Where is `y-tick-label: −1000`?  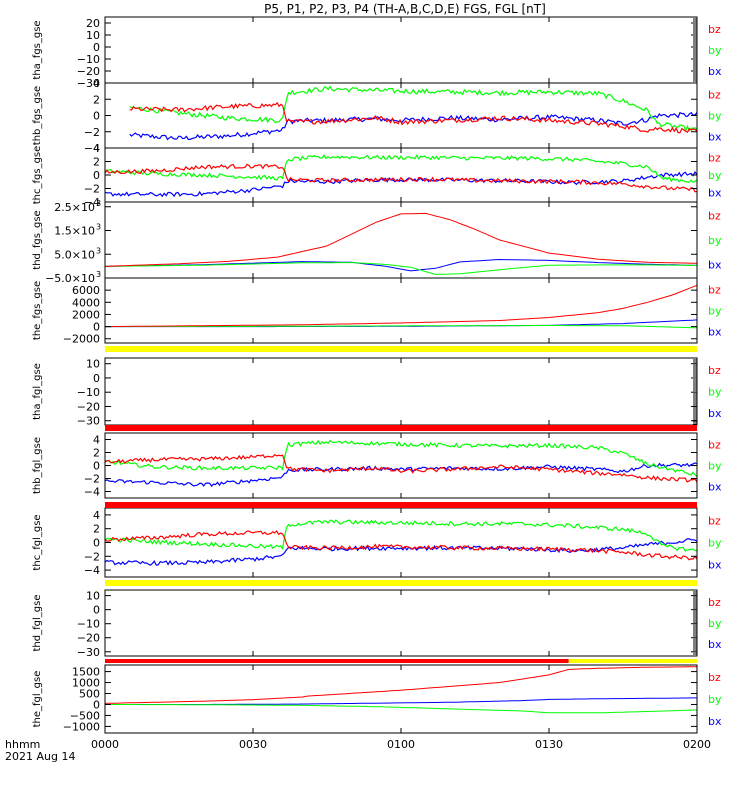 y-tick-label: −1000 is located at coordinates (81, 726).